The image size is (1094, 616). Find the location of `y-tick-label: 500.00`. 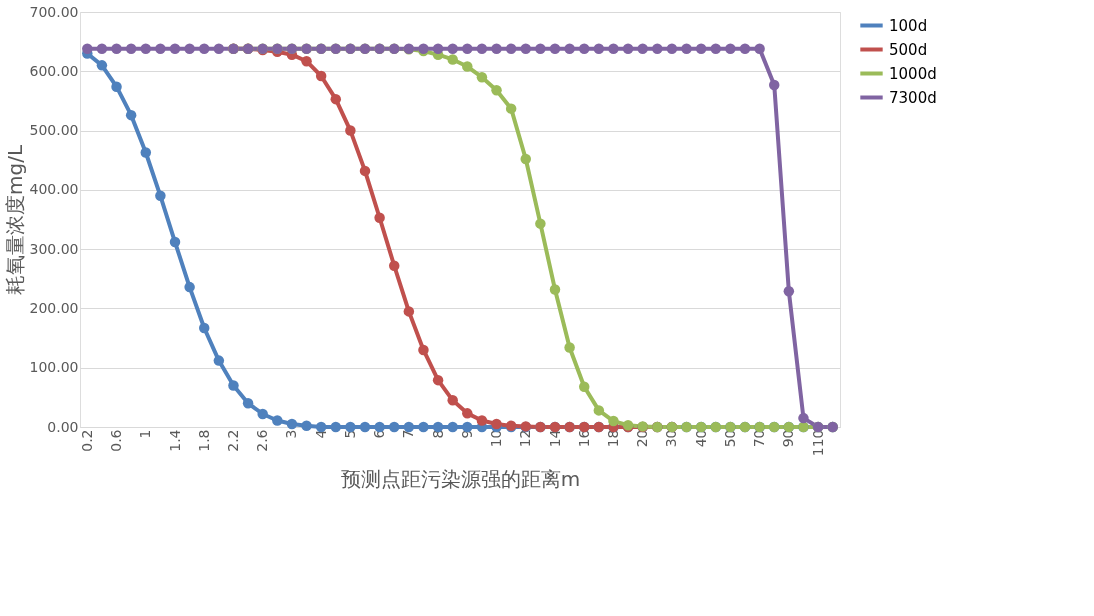

y-tick-label: 500.00 is located at coordinates (54, 130).